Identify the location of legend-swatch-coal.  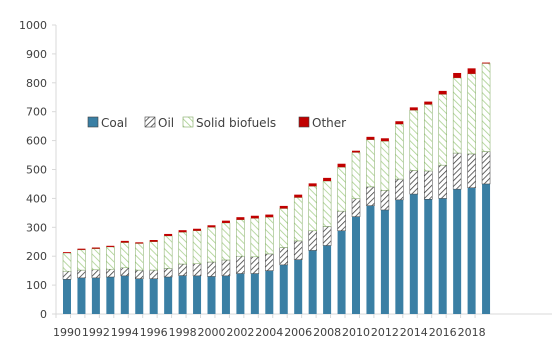
(93, 122).